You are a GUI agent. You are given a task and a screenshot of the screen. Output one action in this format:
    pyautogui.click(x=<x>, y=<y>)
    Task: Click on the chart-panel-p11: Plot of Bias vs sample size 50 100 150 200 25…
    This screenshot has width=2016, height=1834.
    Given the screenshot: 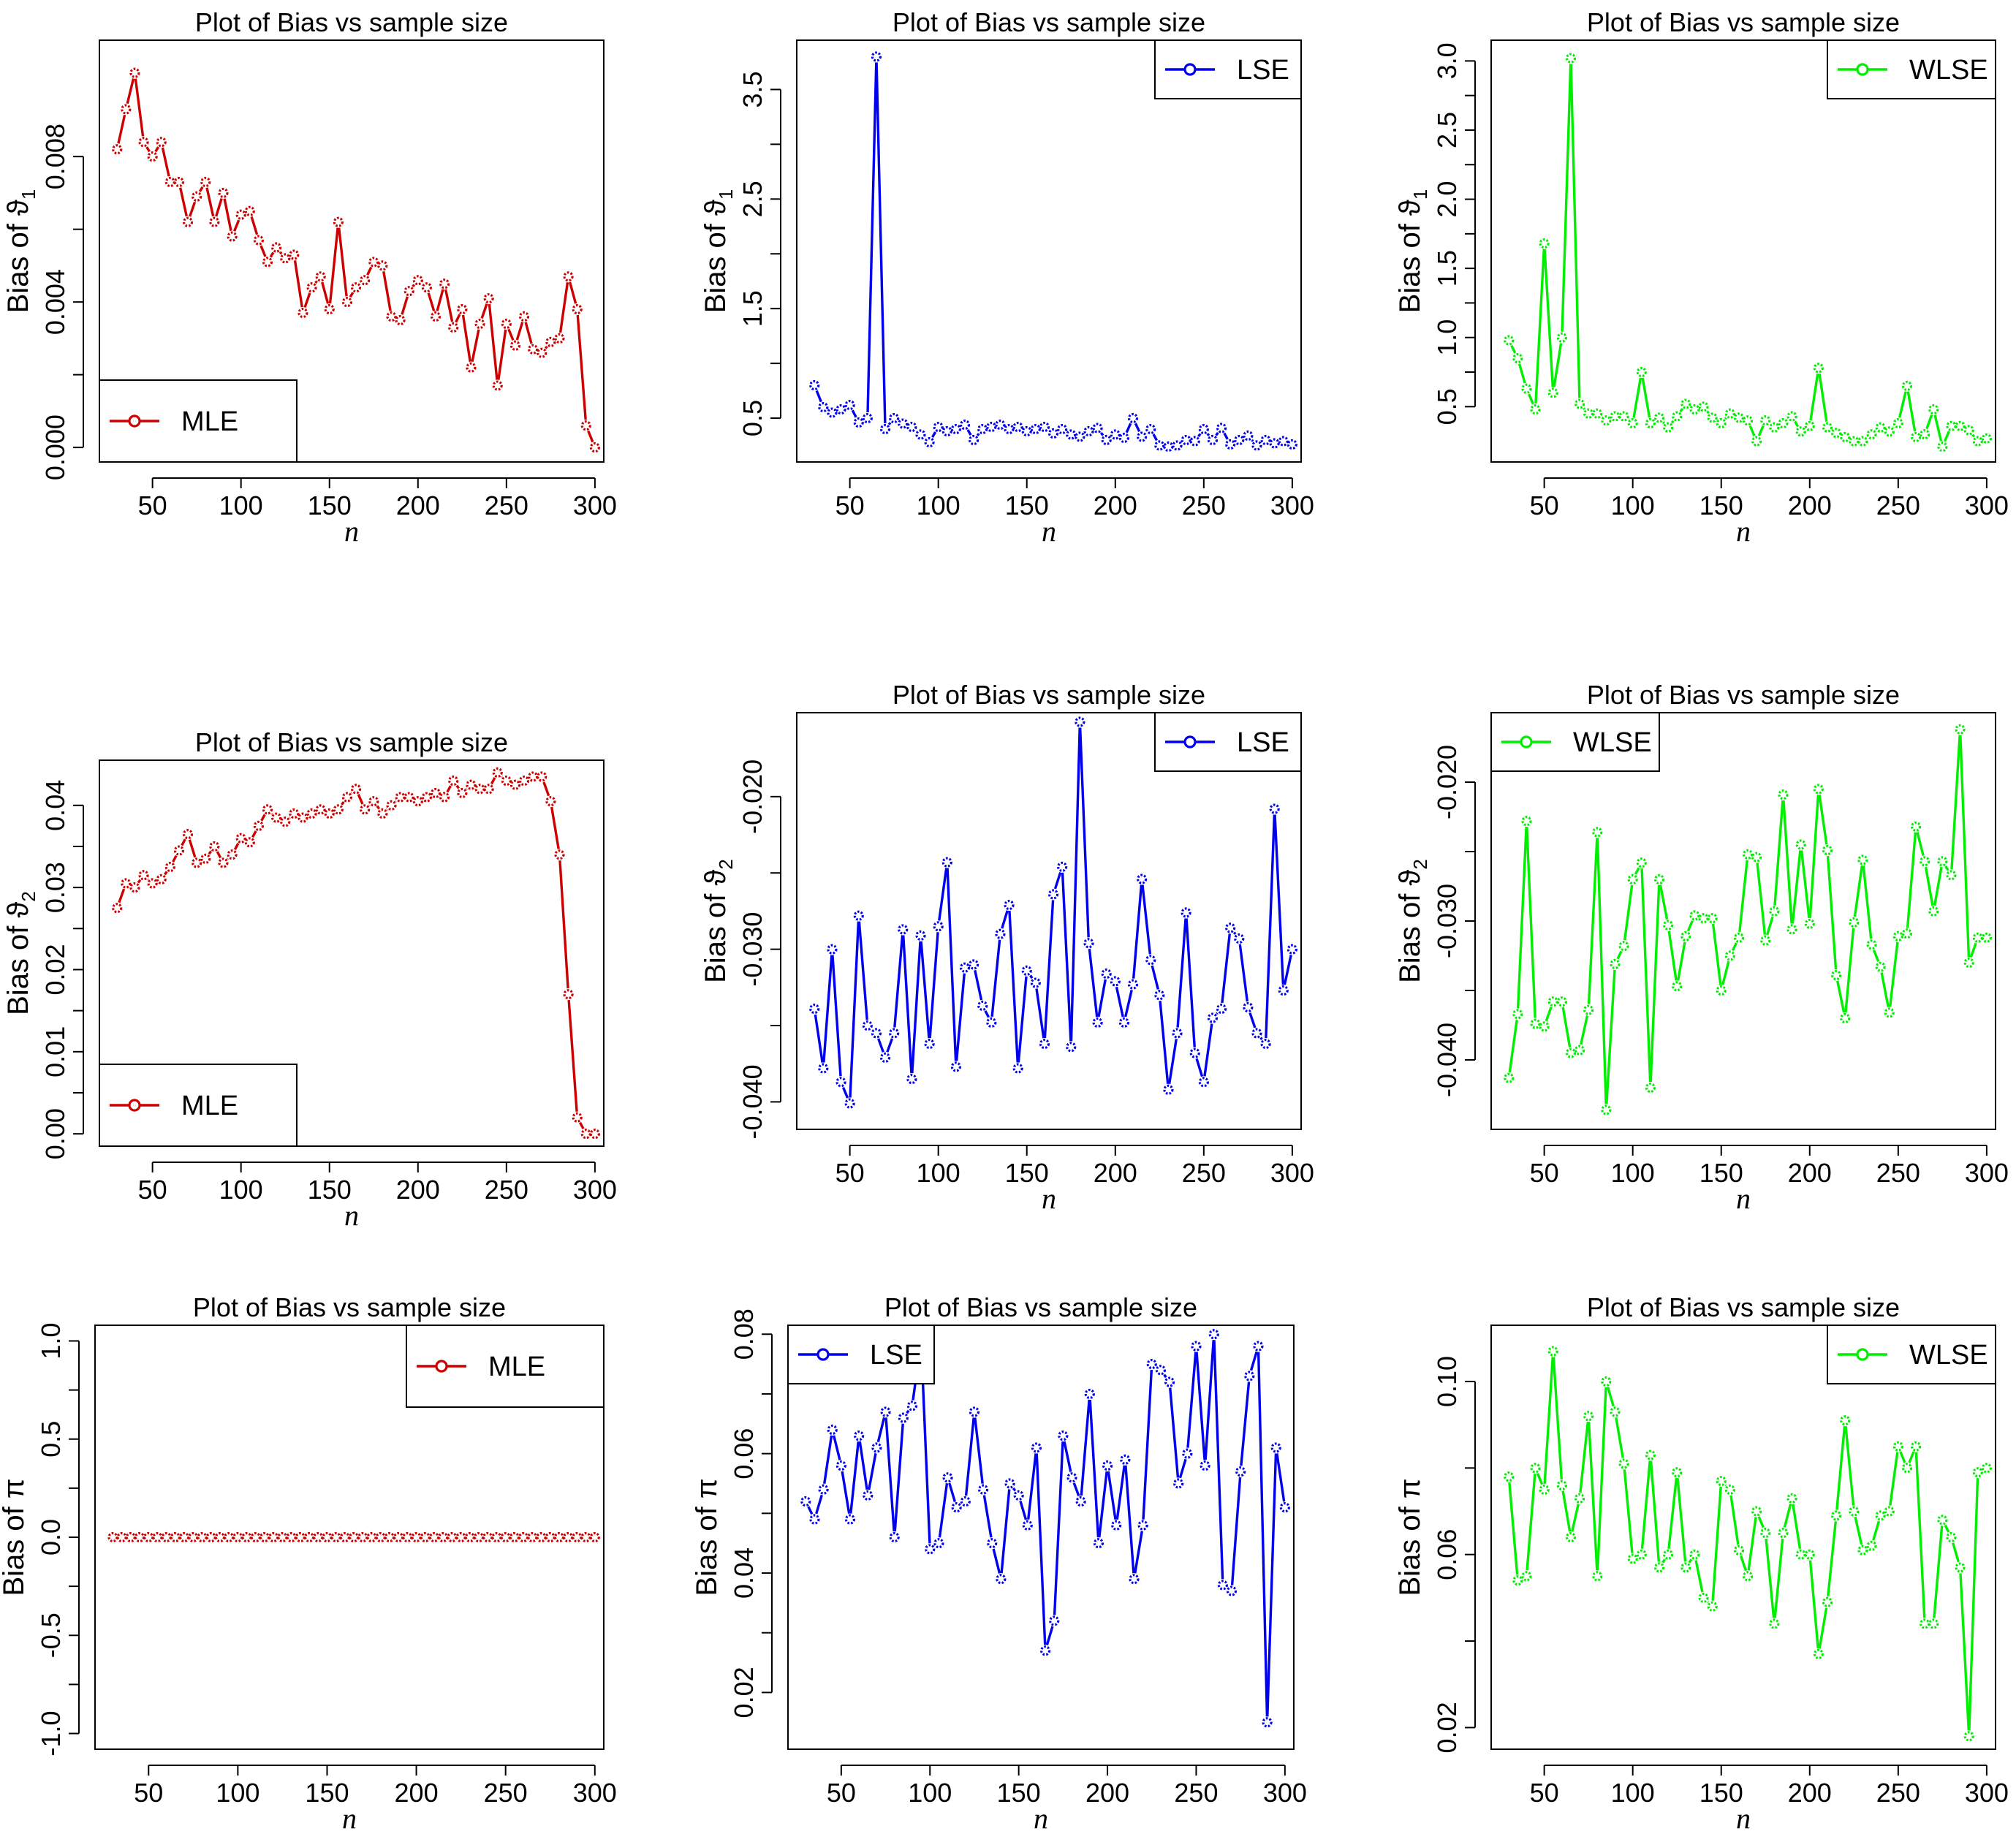 What is the action you would take?
    pyautogui.click(x=309, y=277)
    